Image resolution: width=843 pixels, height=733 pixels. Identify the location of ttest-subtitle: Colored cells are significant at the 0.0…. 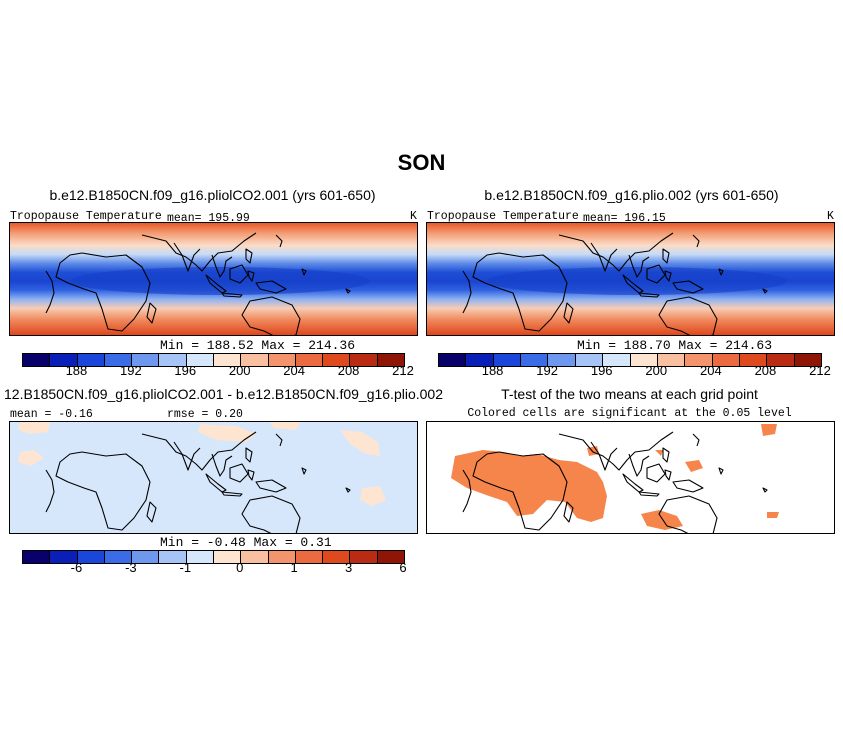
(629, 413).